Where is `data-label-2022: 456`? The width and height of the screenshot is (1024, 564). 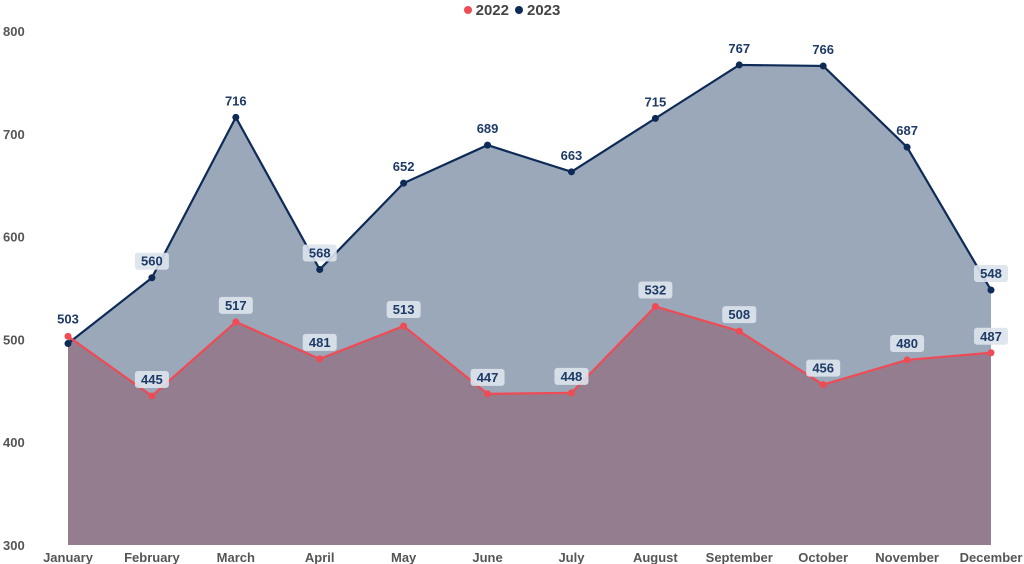 data-label-2022: 456 is located at coordinates (823, 368).